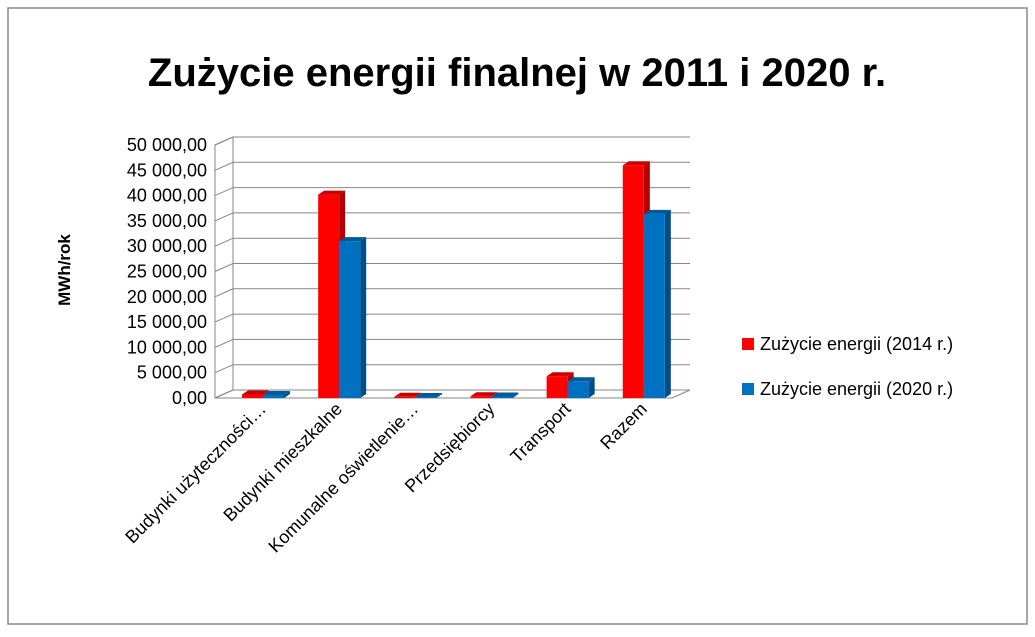 The height and width of the screenshot is (637, 1035). I want to click on y-tick-label: 45 000,00, so click(167, 170).